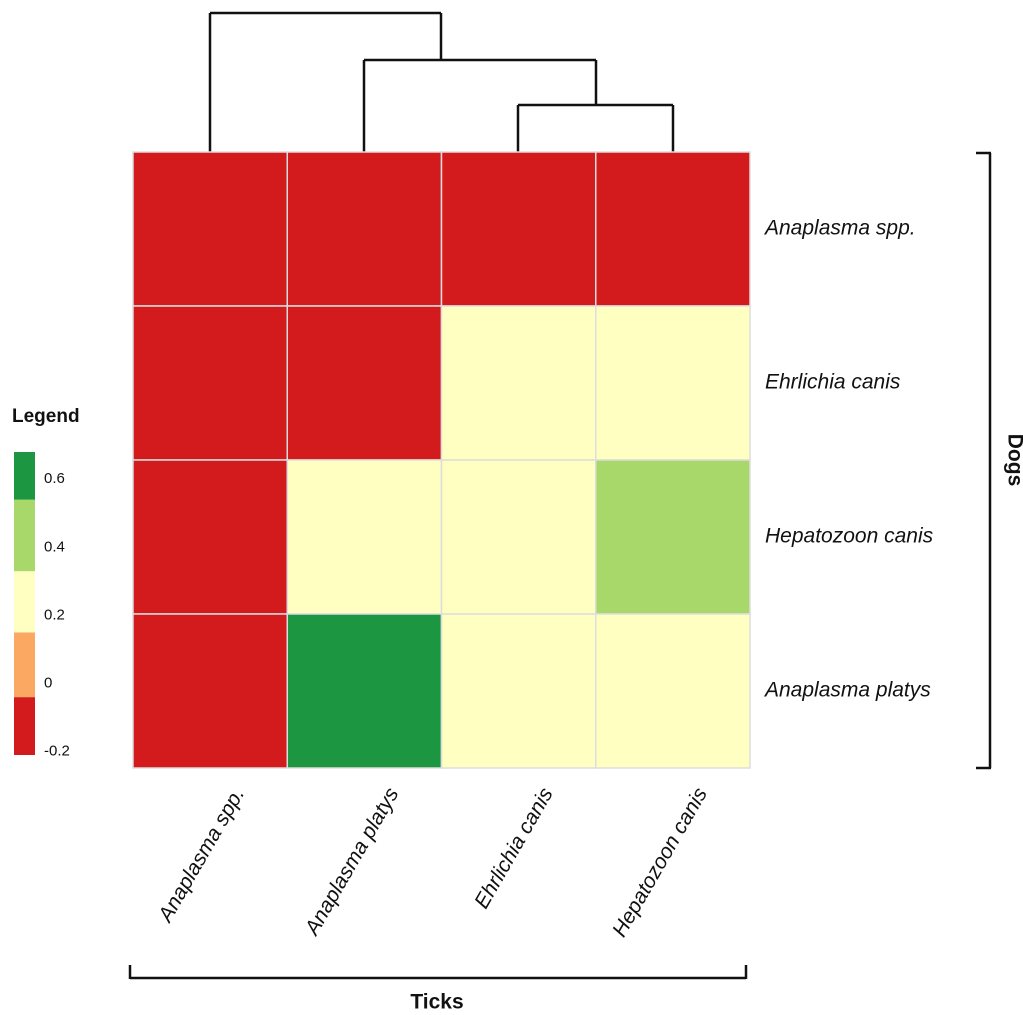 This screenshot has height=1015, width=1023. I want to click on row-axis-label: Dogs, so click(1013, 460).